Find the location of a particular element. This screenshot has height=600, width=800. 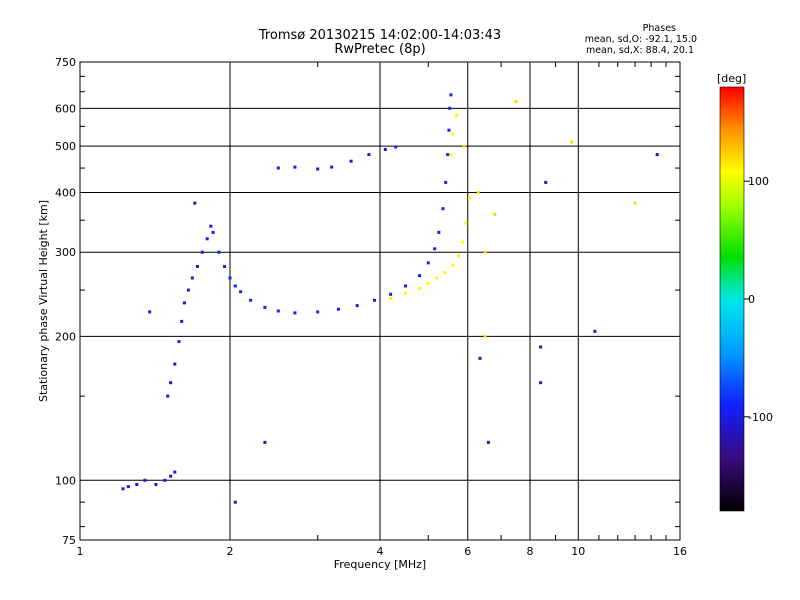

y-tick-label: 75 is located at coordinates (69, 540).